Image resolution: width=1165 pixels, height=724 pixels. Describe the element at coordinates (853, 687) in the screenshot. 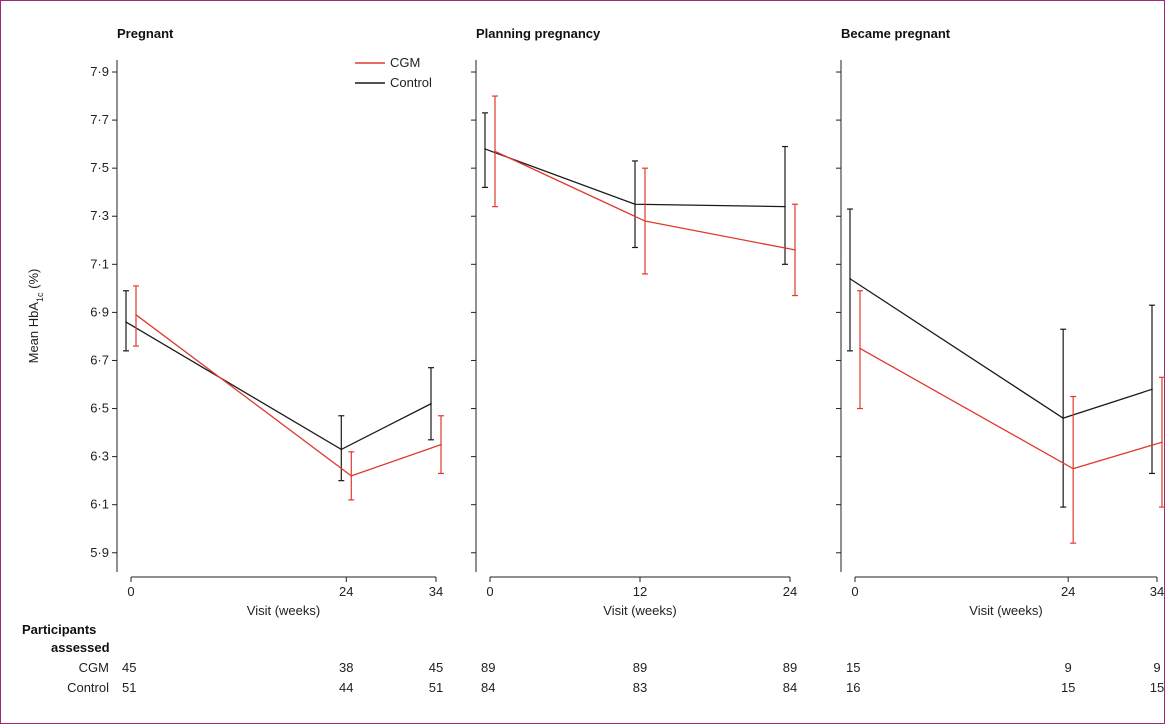

I see `participant-count: 16` at that location.